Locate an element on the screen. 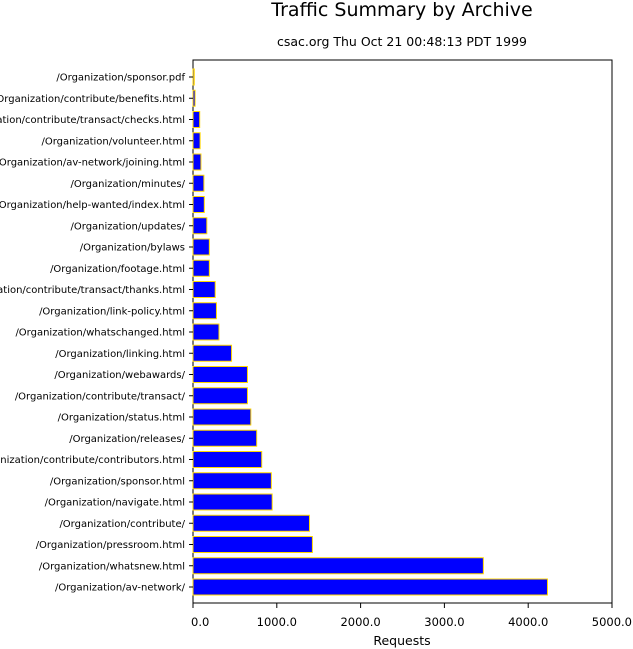 The image size is (633, 649). category-label-1: /Organization/contribute/benefits.html is located at coordinates (92, 99).